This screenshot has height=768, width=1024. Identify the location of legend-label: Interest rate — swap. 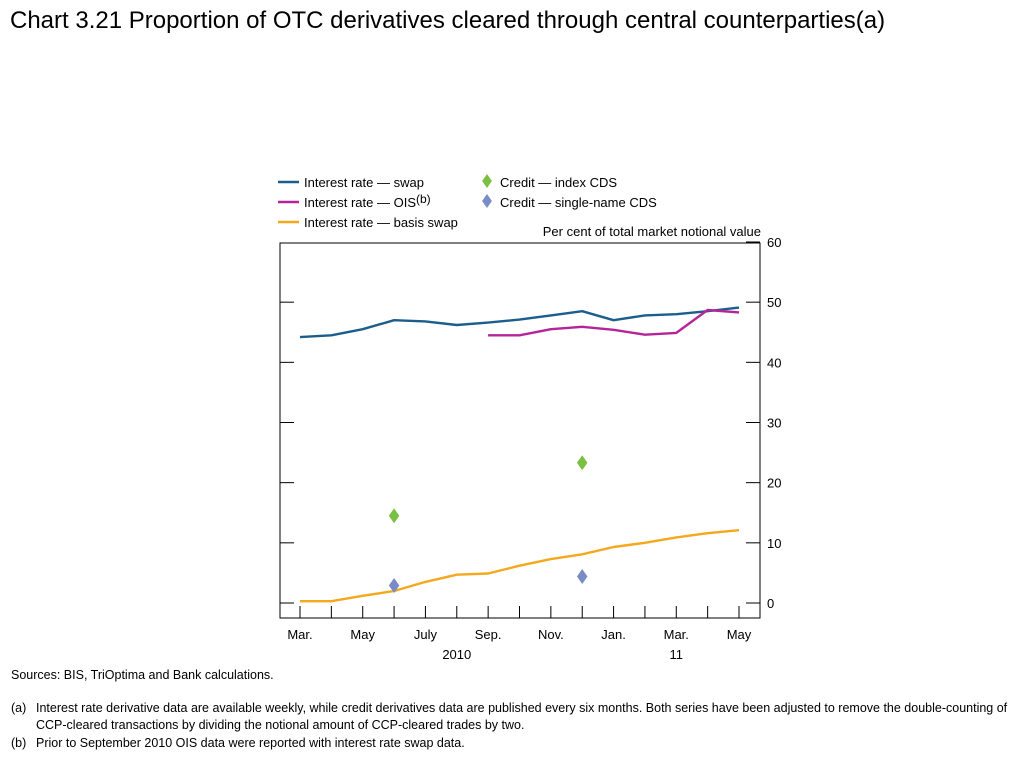
(364, 182).